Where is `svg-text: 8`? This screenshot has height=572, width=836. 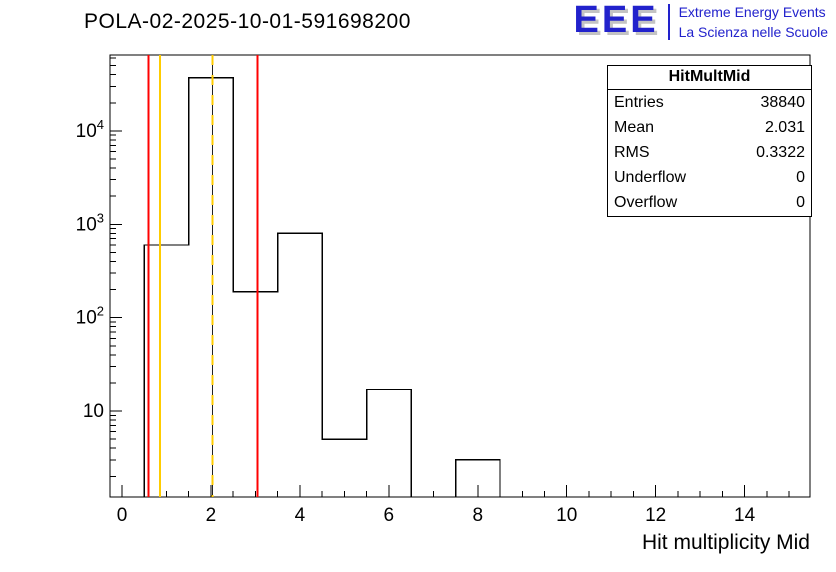
svg-text: 8 is located at coordinates (478, 515).